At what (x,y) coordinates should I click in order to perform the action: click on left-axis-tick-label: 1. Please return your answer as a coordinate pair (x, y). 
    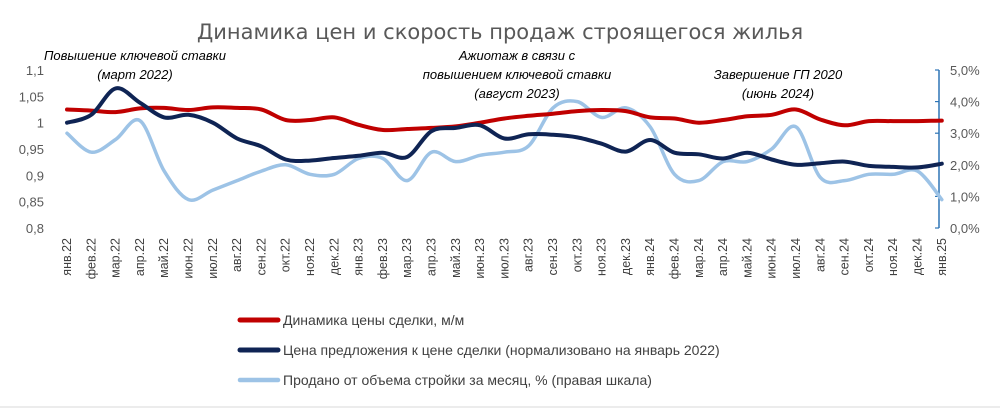
    Looking at the image, I should click on (40, 123).